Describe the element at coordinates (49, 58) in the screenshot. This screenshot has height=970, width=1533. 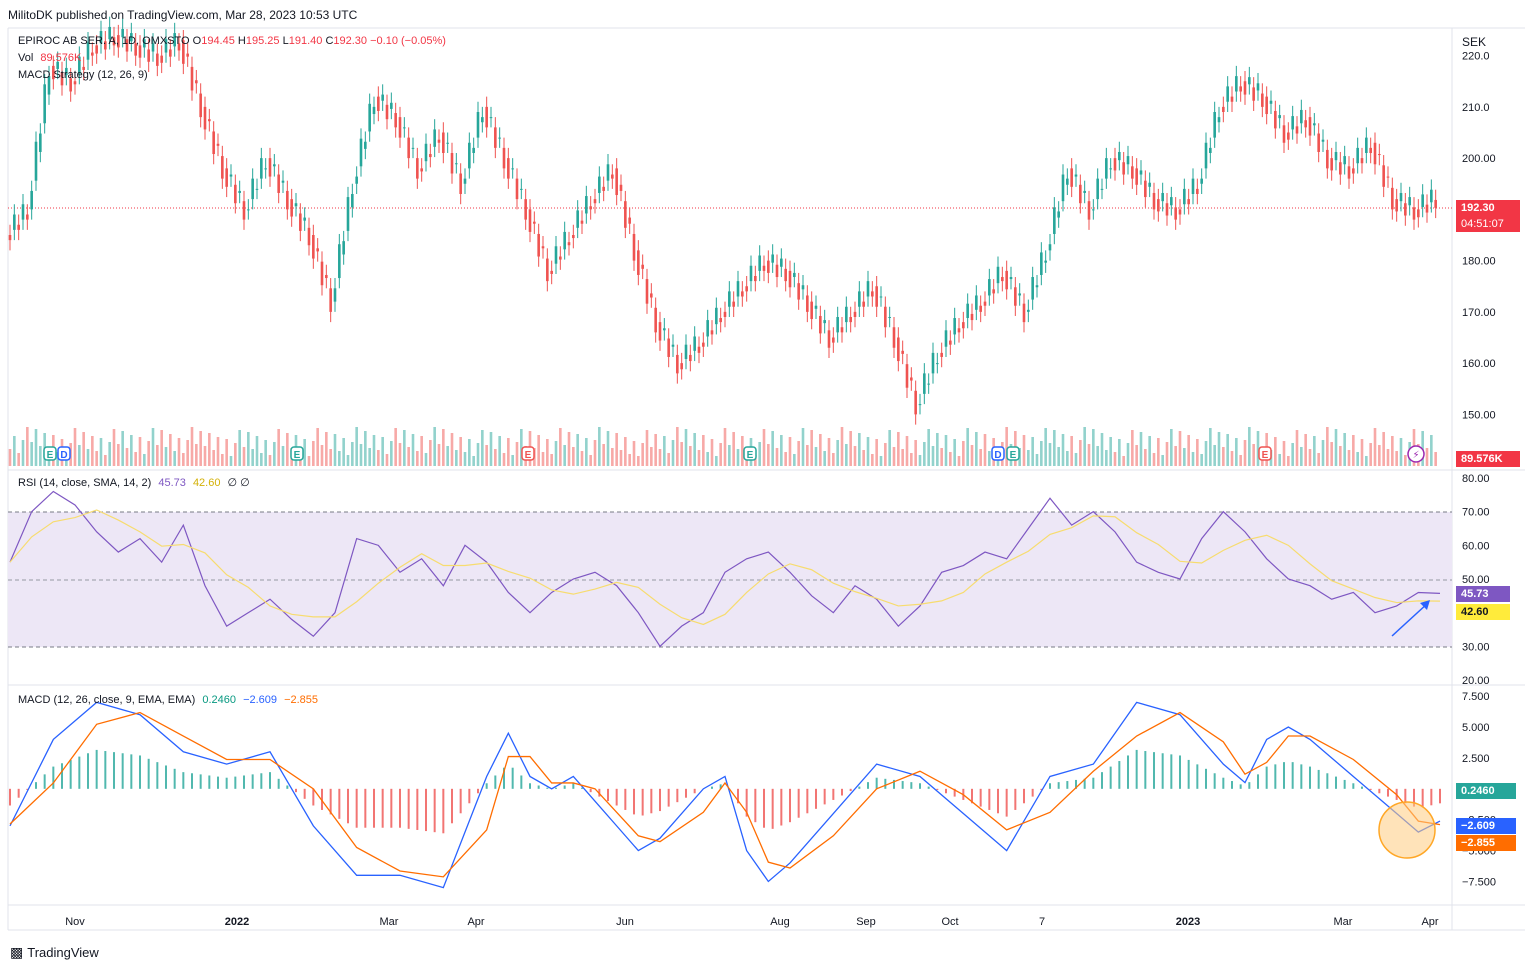
I see `volume-legend: Vol 89.576K` at that location.